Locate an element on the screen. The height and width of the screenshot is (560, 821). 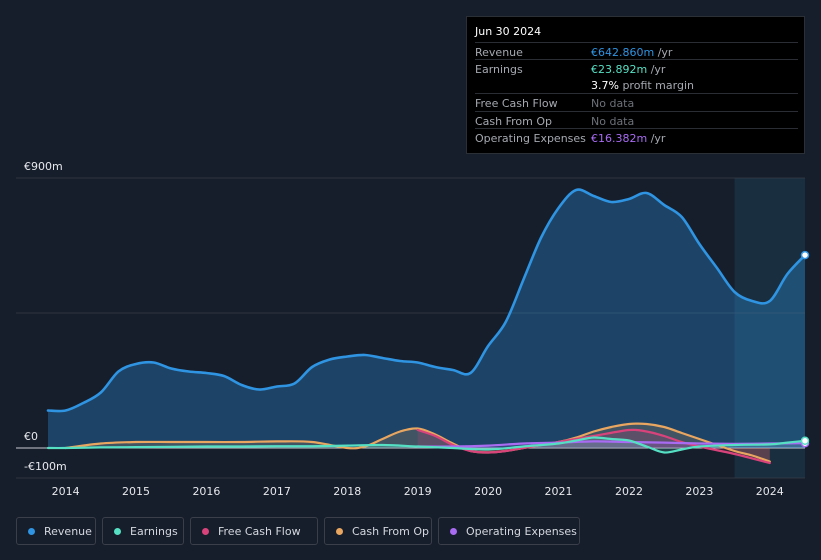
x-tick-label: 2014 is located at coordinates (66, 491).